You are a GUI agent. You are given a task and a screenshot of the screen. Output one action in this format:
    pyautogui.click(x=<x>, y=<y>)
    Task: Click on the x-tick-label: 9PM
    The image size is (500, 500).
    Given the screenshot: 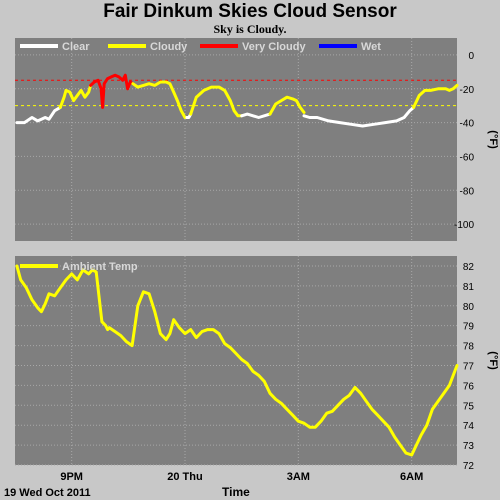 What is the action you would take?
    pyautogui.click(x=71, y=477)
    